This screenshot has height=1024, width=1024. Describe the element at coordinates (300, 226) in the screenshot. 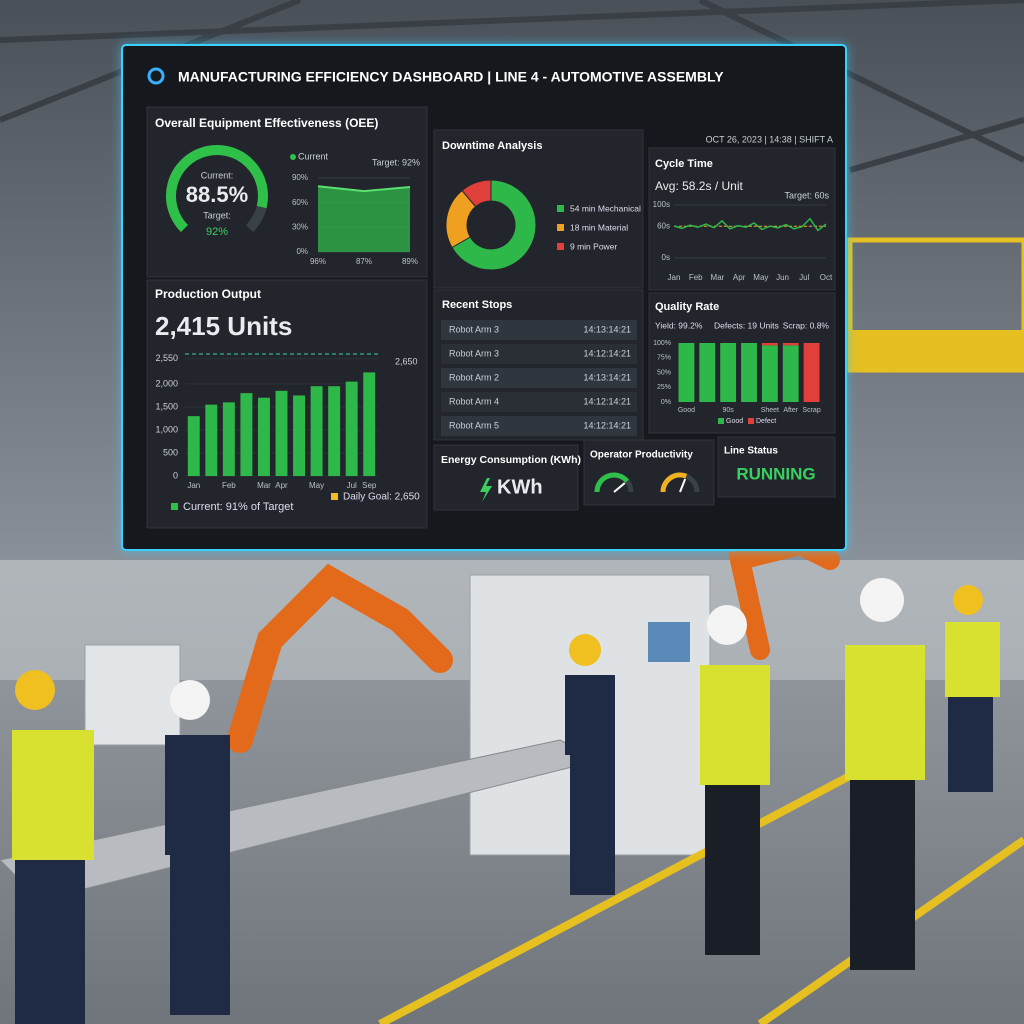

I see `y-tick-label: 30%` at that location.